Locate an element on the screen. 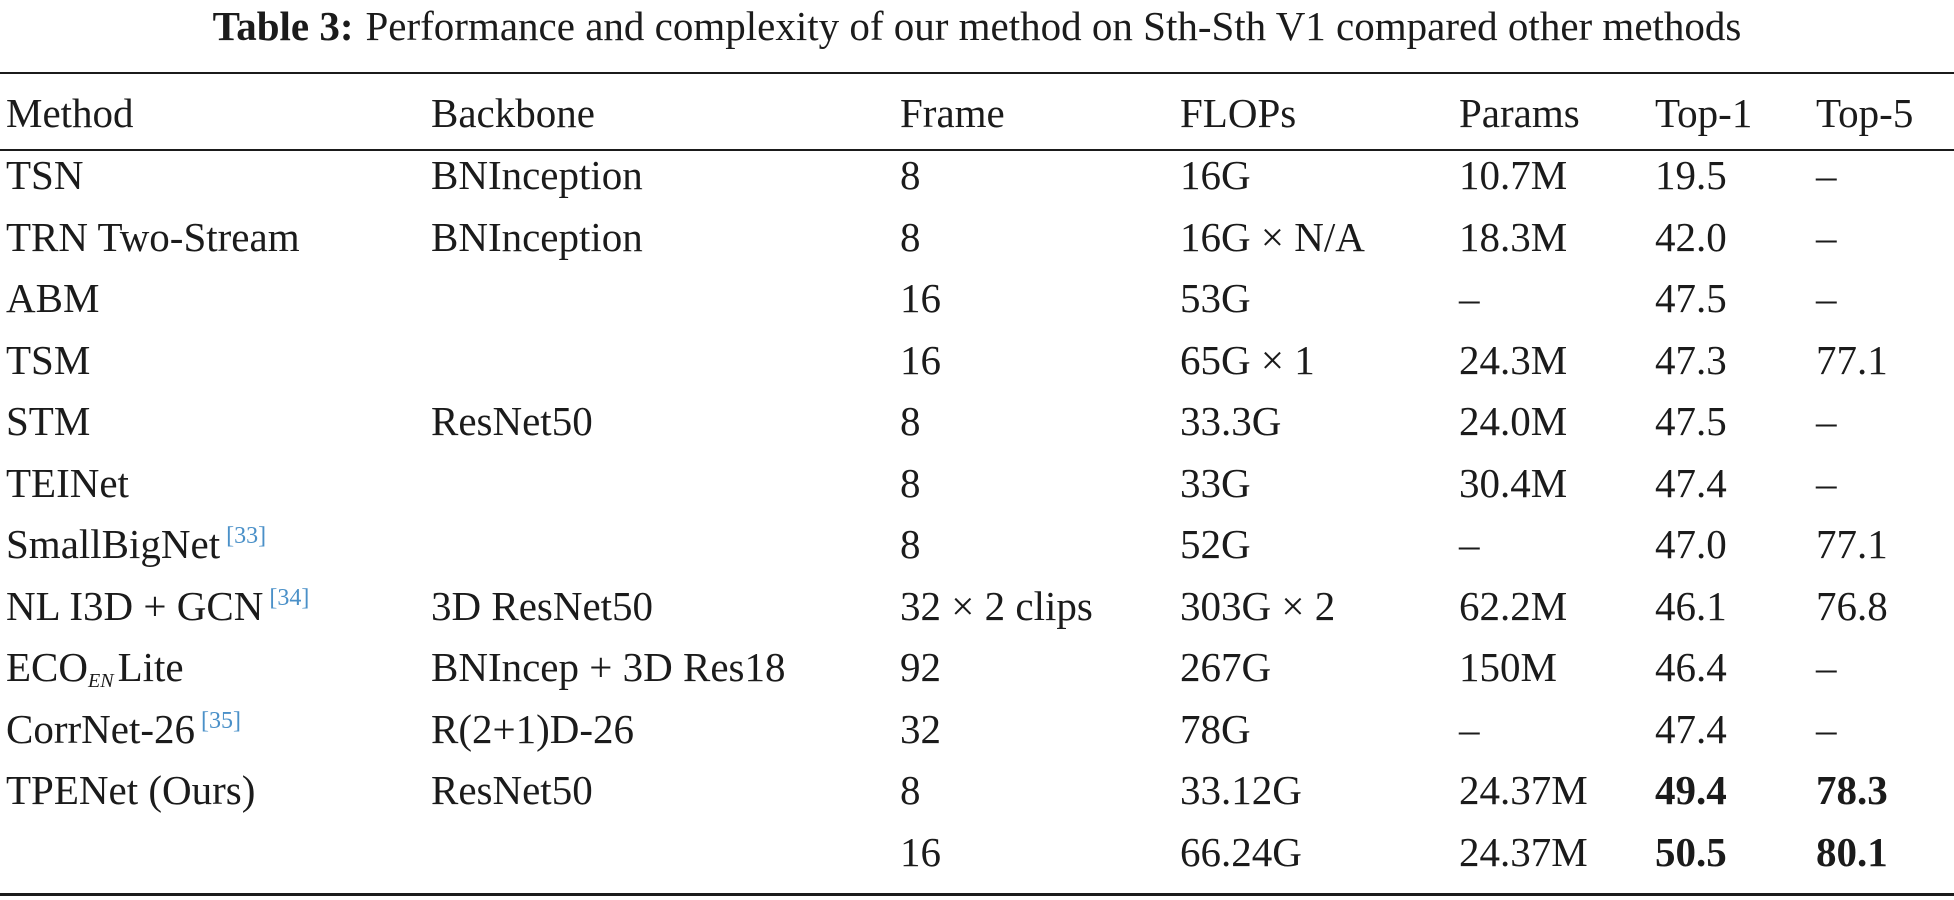 Image resolution: width=1954 pixels, height=900 pixels. cell-method: NL I3D + GCN [34] is located at coordinates (157, 606).